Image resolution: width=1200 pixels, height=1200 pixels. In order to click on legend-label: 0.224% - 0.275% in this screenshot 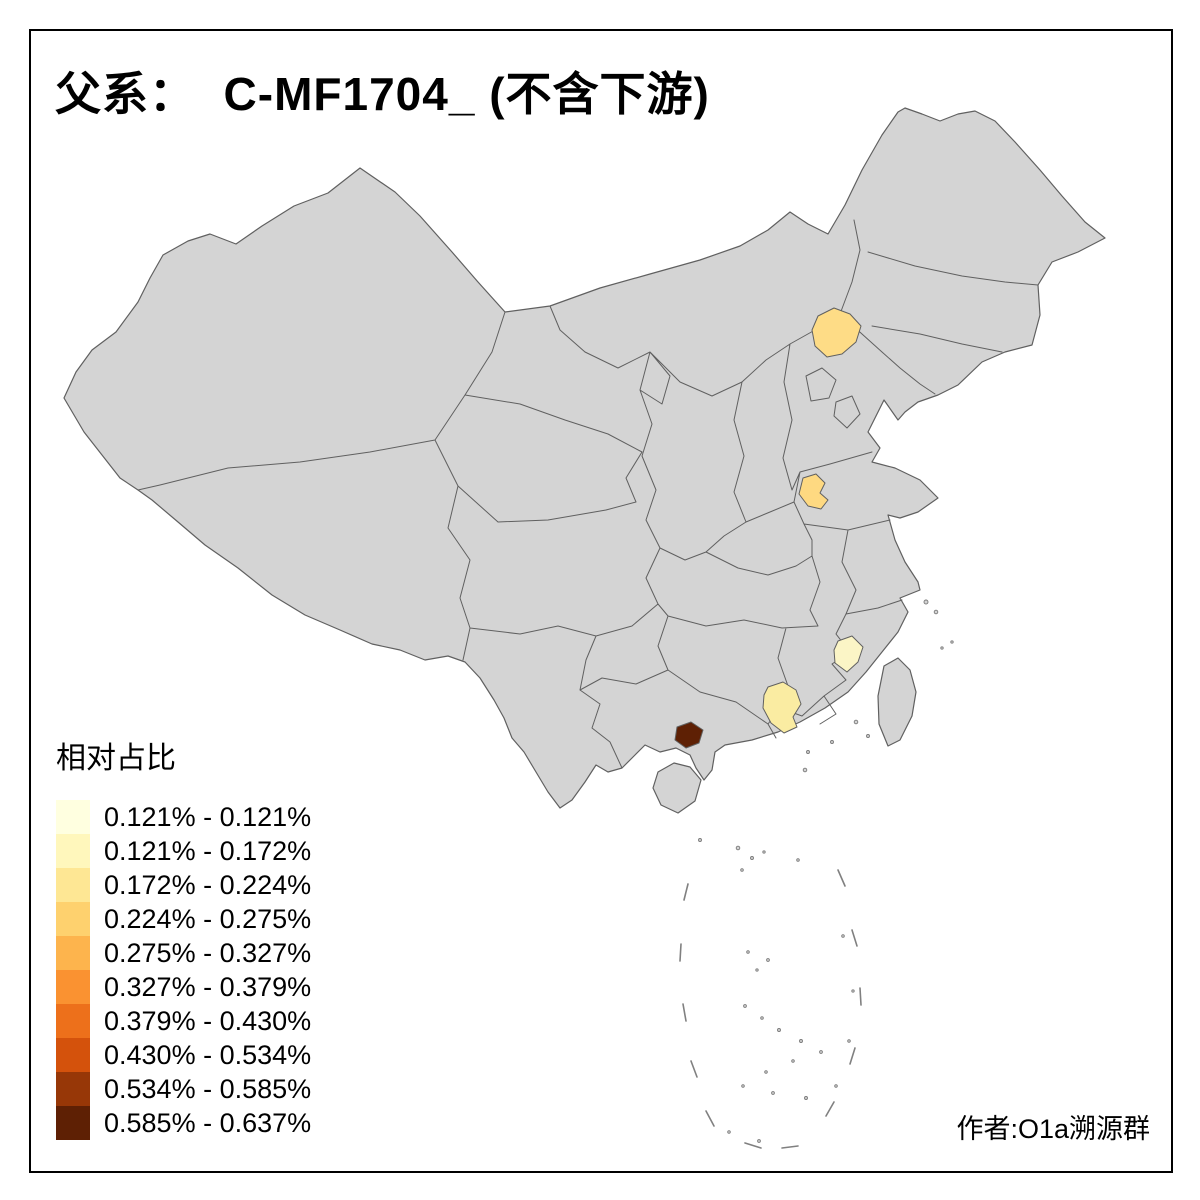, I will do `click(208, 918)`.